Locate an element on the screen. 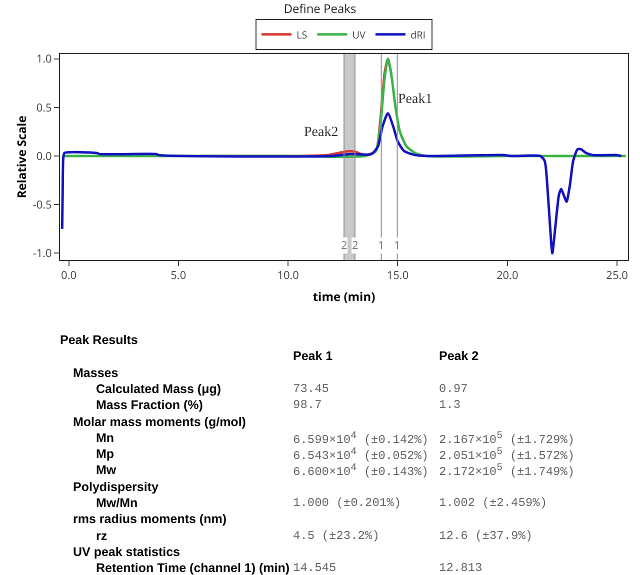 This screenshot has height=575, width=640. text: Mass Fraction (%) is located at coordinates (149, 405).